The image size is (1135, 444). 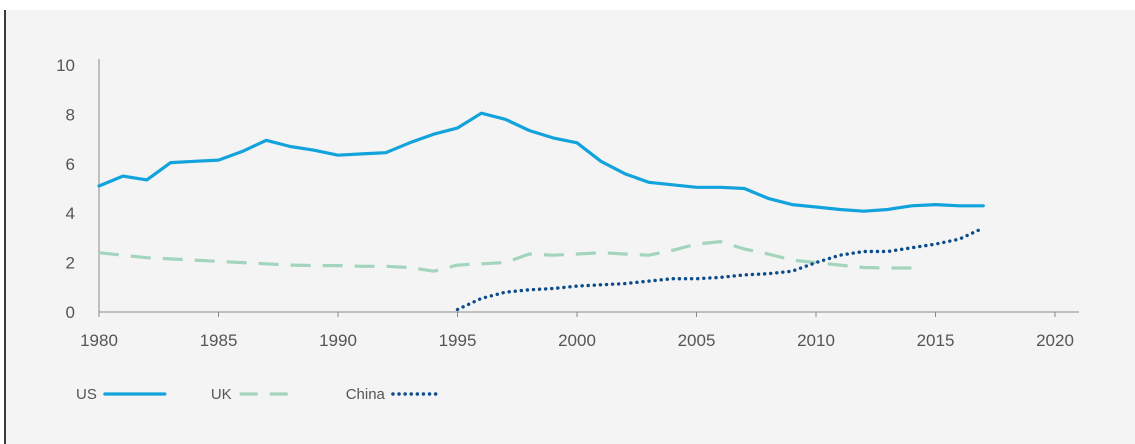 What do you see at coordinates (394, 394) in the screenshot?
I see `legend-item-china: China` at bounding box center [394, 394].